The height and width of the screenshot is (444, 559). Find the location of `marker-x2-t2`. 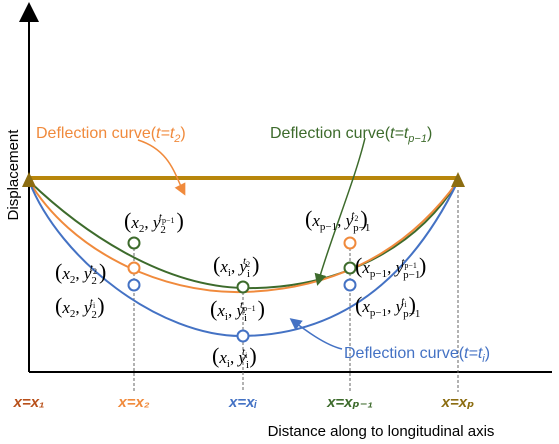

marker-x2-t2 is located at coordinates (134, 268).